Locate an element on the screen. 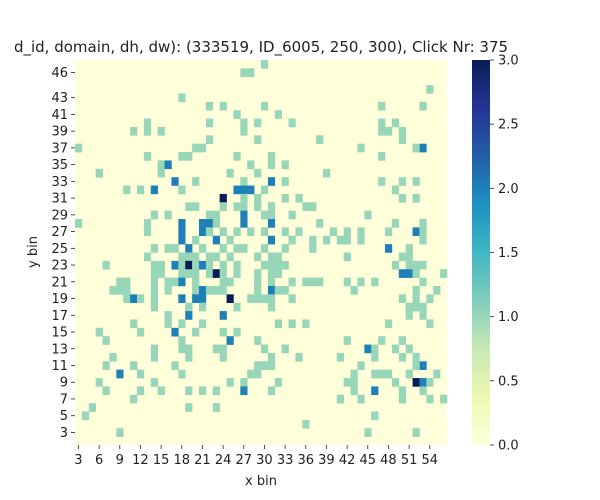 This screenshot has width=600, height=500. colorbar-tick-label: 2.0 is located at coordinates (508, 189).